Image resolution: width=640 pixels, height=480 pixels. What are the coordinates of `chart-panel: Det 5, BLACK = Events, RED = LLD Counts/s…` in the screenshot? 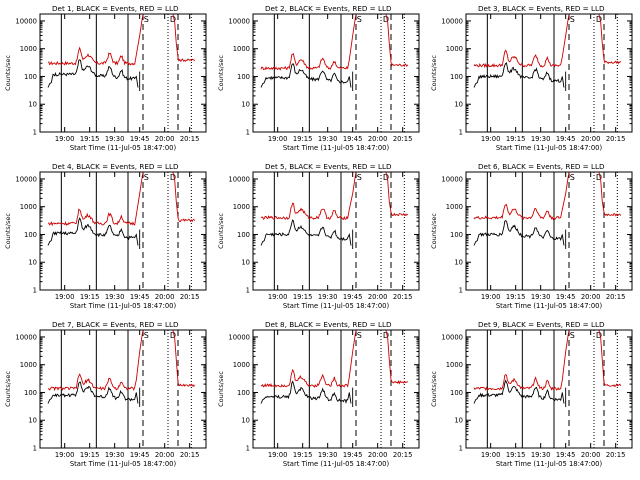 It's located at (318, 236).